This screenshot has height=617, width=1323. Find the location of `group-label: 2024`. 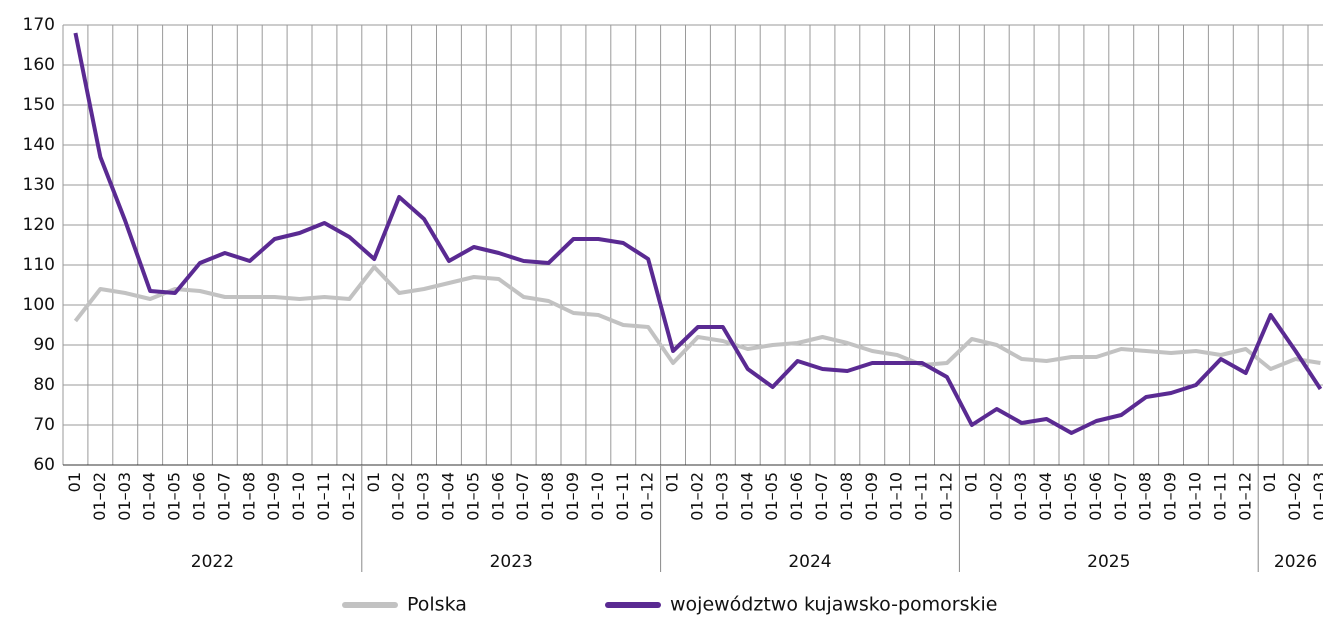

group-label: 2024 is located at coordinates (809, 562).